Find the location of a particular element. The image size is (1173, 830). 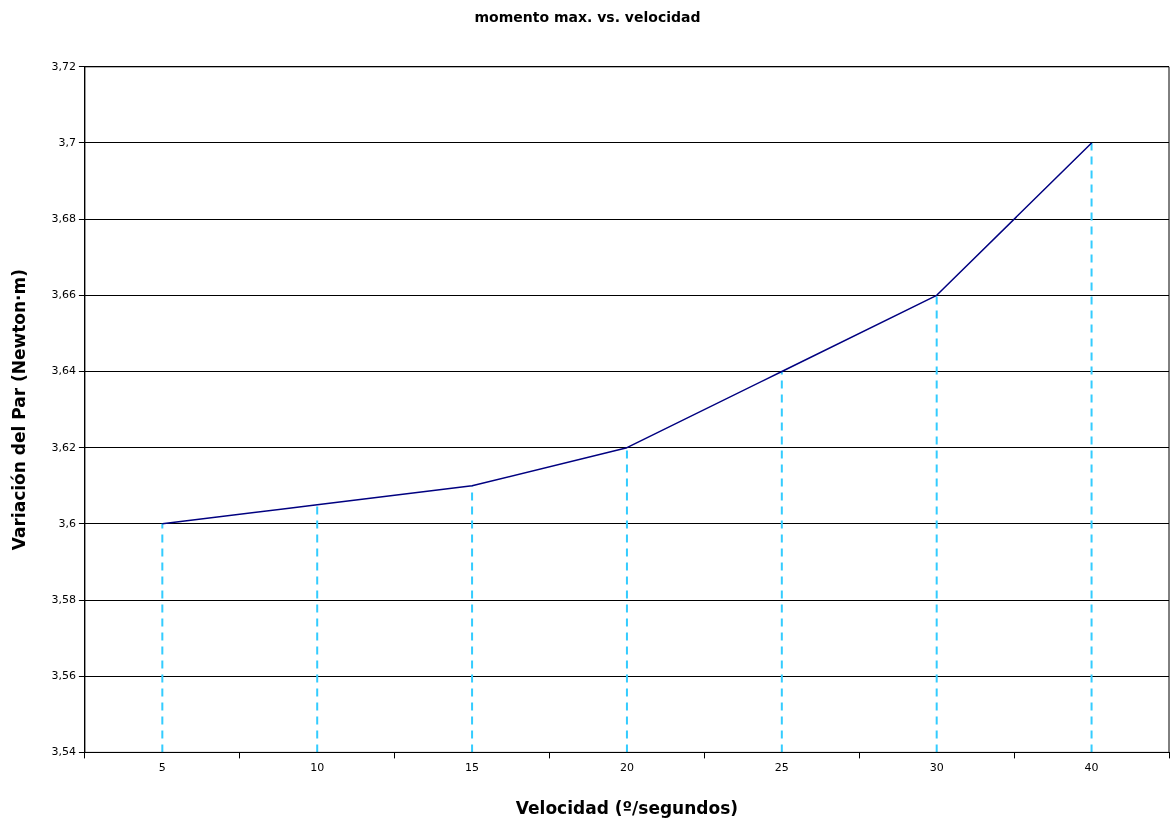

x-tick-label: 10 is located at coordinates (317, 767).